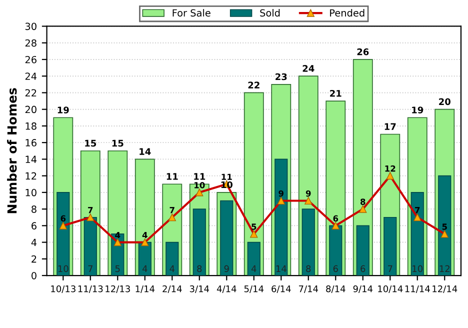 The image size is (468, 328). Describe the element at coordinates (34, 209) in the screenshot. I see `y-tick-label: 8` at that location.